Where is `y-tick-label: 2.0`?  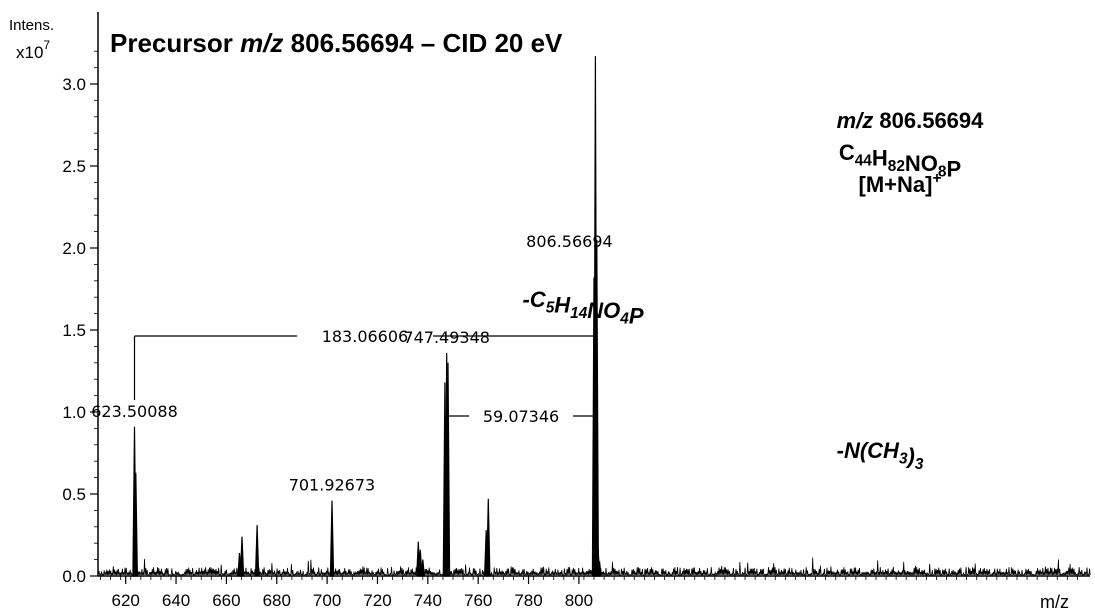 y-tick-label: 2.0 is located at coordinates (74, 248).